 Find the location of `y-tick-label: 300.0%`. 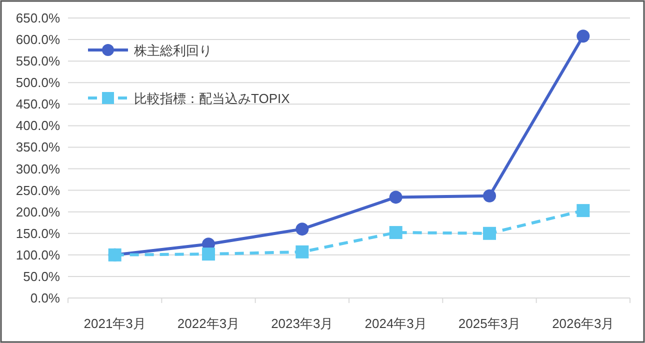

y-tick-label: 300.0% is located at coordinates (38, 168).